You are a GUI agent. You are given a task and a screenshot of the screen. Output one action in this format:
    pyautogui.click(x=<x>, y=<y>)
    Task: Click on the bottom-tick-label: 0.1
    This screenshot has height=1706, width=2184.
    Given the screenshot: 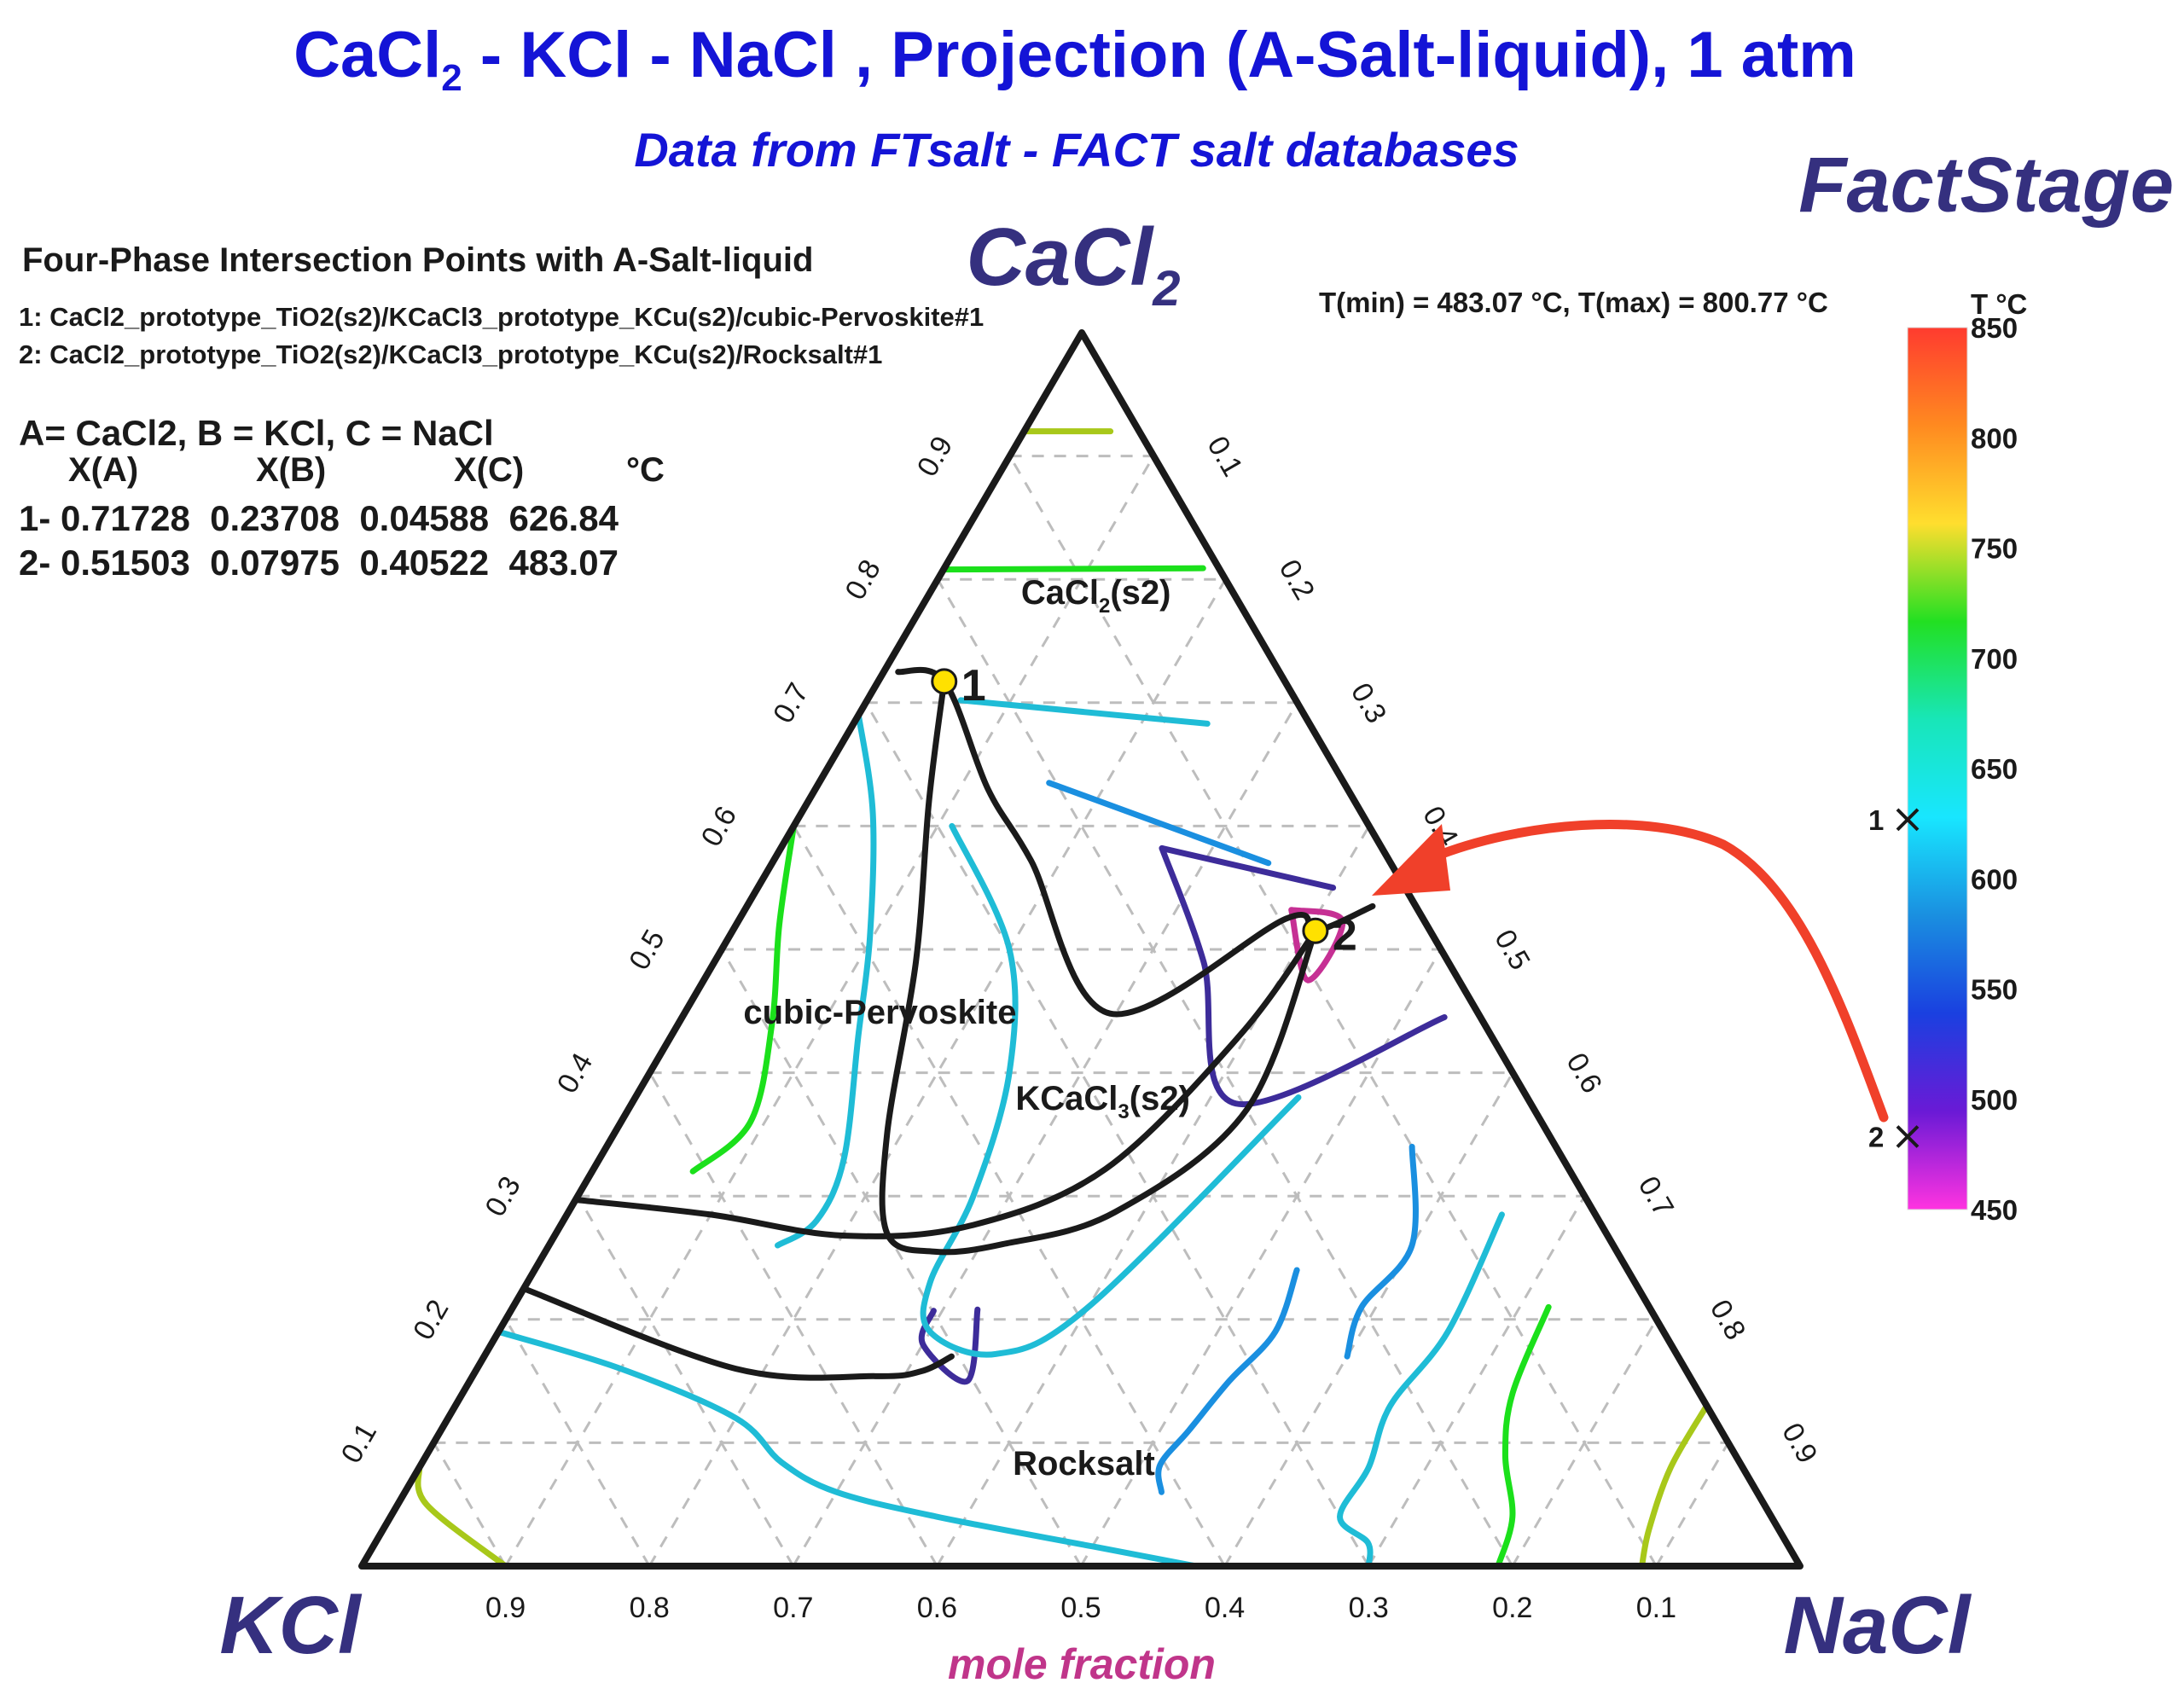 What is the action you would take?
    pyautogui.click(x=1656, y=1608)
    